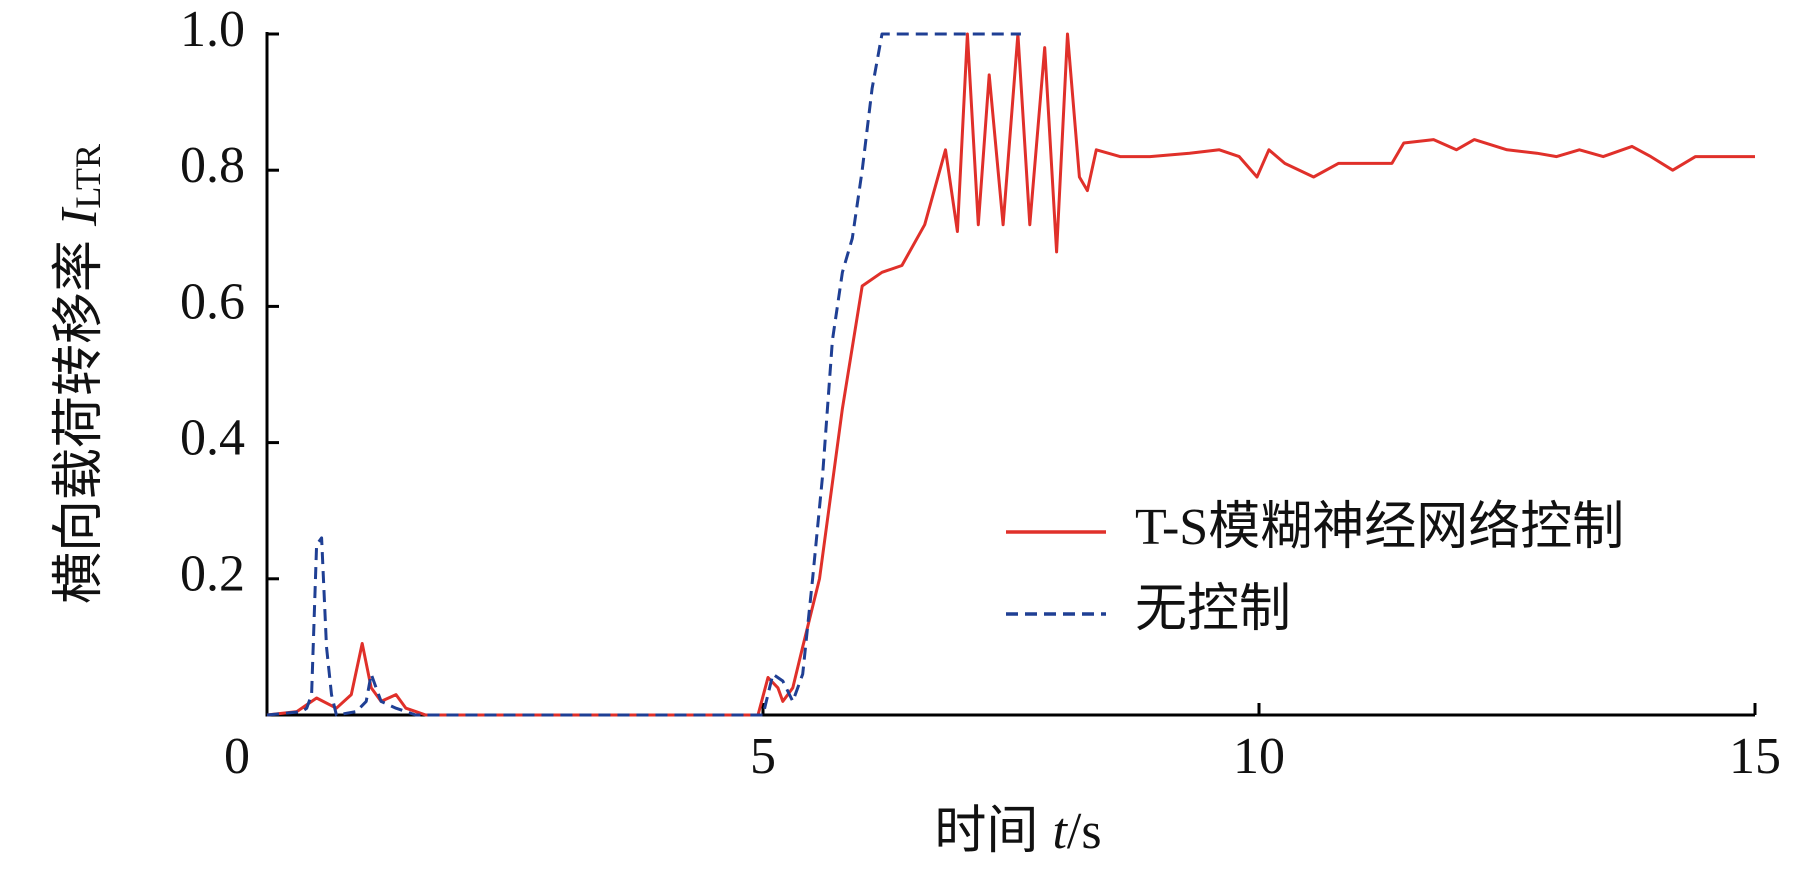  Describe the element at coordinates (763, 756) in the screenshot. I see `x-tick-label: 5` at that location.